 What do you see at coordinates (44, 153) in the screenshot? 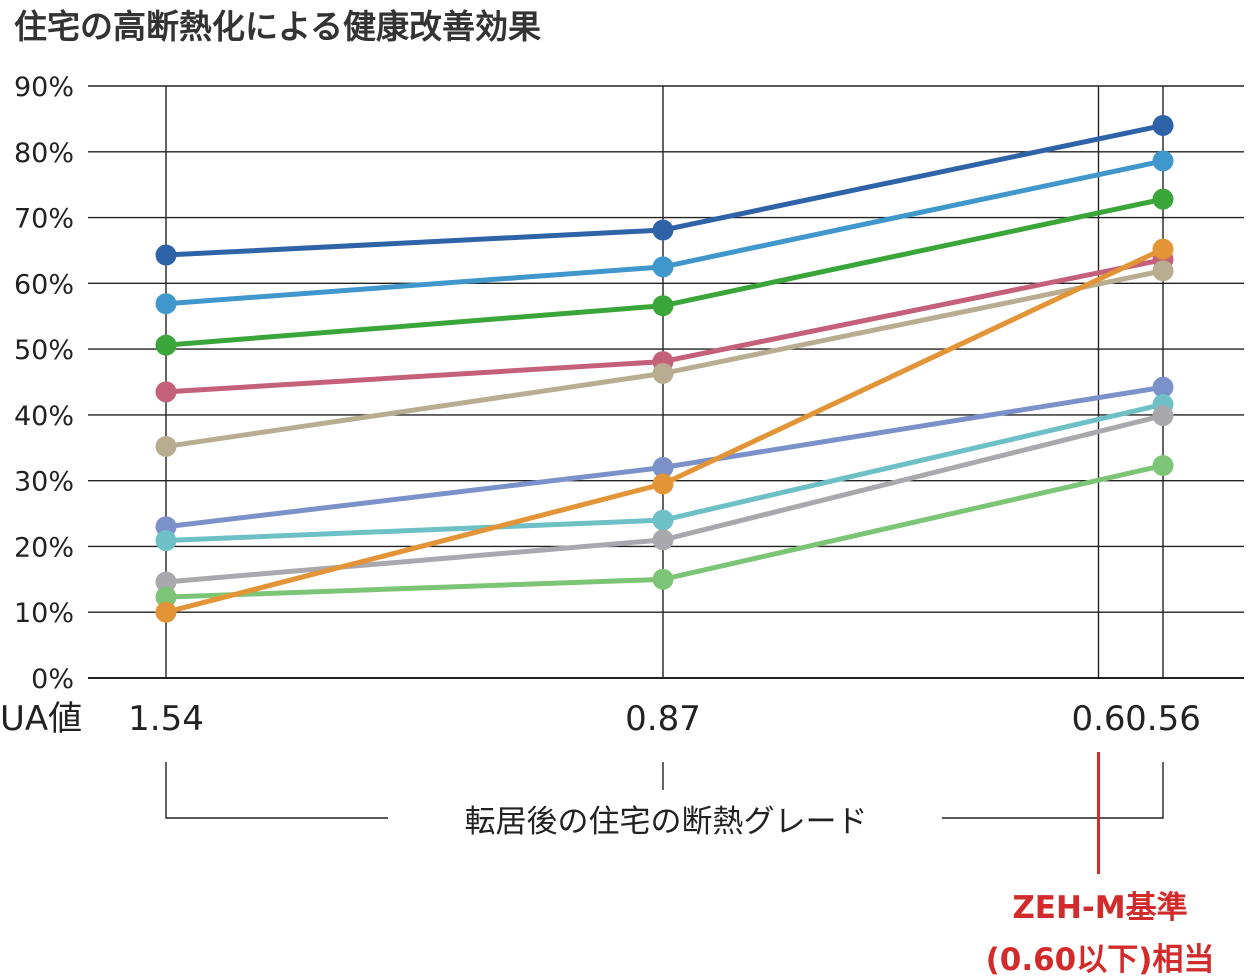
I see `y-tick-label: 80%` at bounding box center [44, 153].